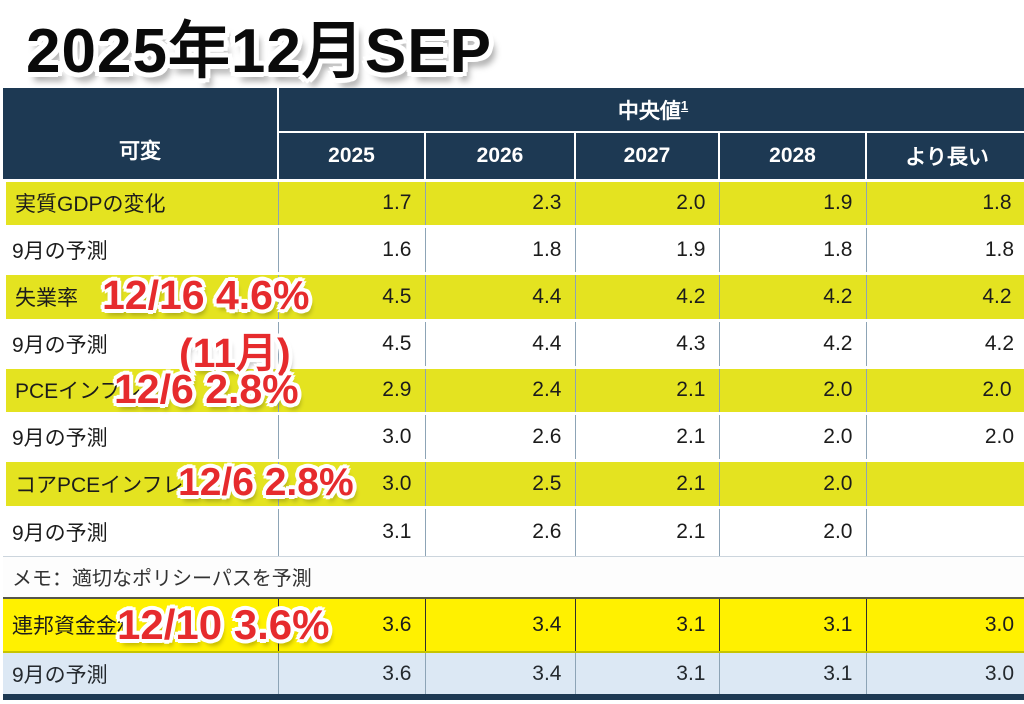  I want to click on table-row-federal-funds-rate: 連邦資金金利 12/10 3.6% 3.6 3.4 3.1 3.1 3.0, so click(513, 625).